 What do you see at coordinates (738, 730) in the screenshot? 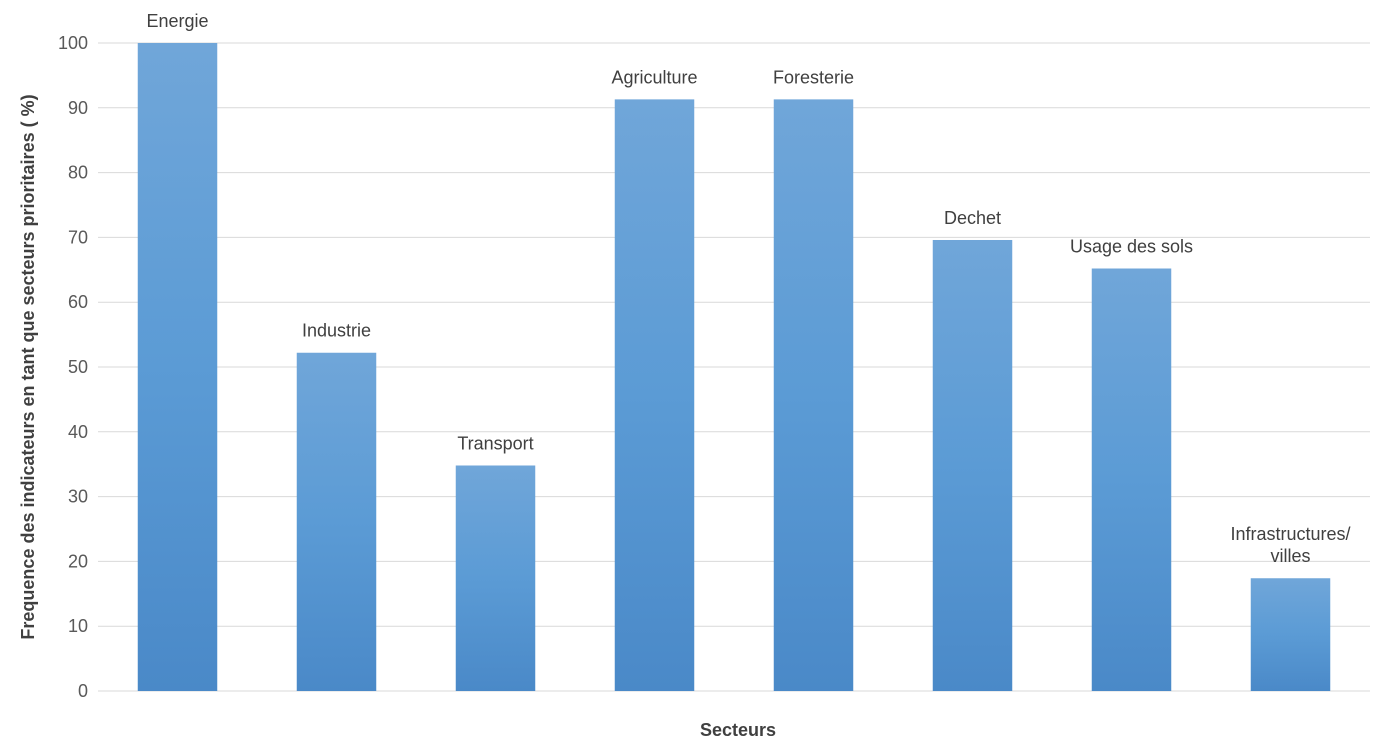
I see `x-axis-title: Secteurs` at bounding box center [738, 730].